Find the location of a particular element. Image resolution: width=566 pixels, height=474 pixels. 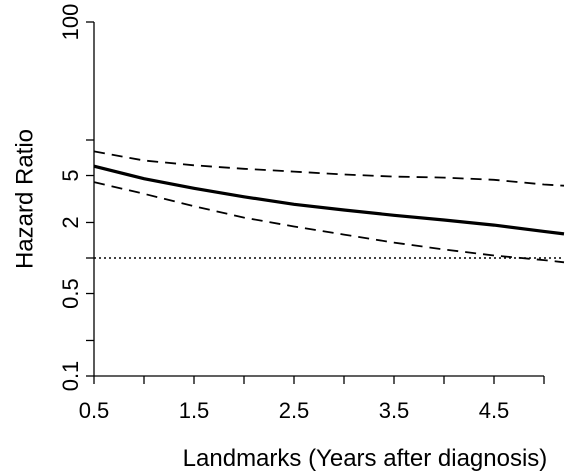

y-tick-label: 0.5 is located at coordinates (70, 293).